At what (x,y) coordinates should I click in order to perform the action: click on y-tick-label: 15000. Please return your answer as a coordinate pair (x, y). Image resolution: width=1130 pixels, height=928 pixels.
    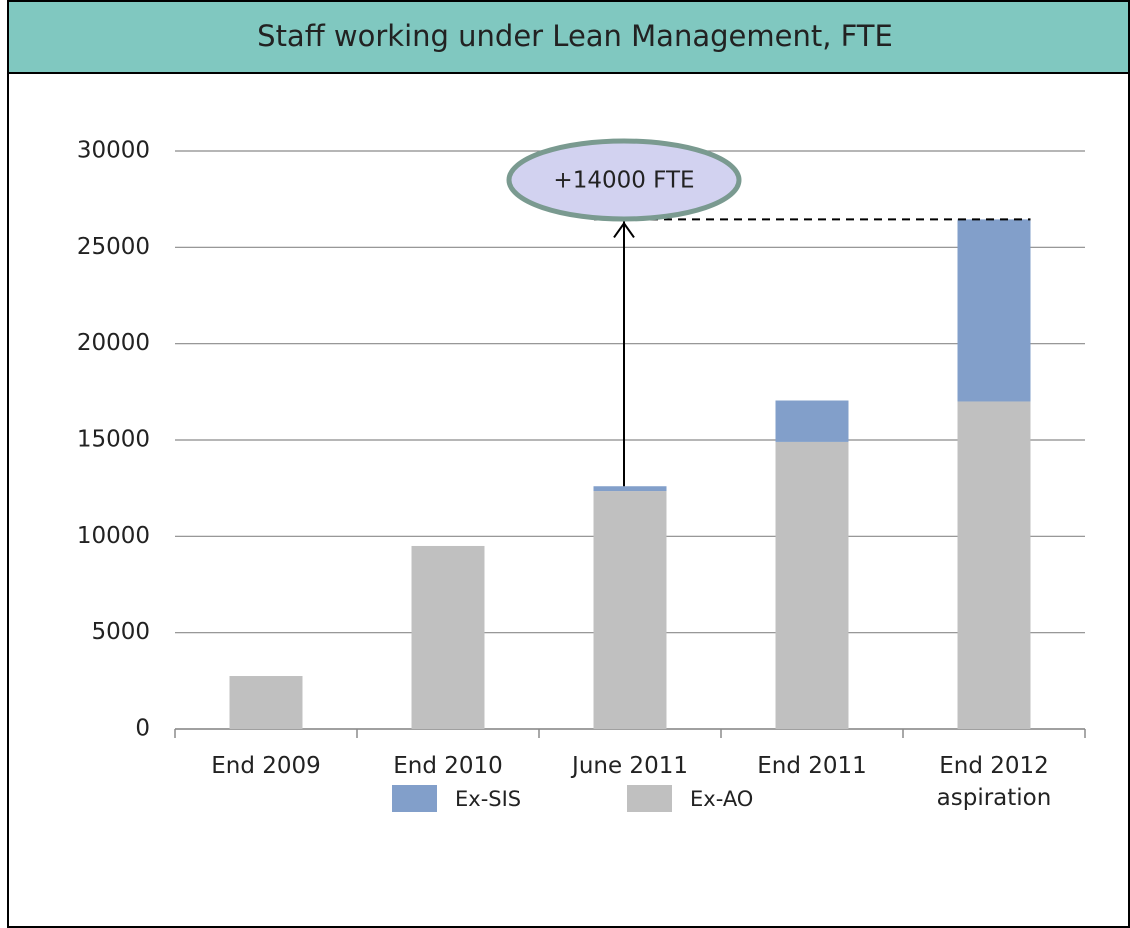
    Looking at the image, I should click on (113, 440).